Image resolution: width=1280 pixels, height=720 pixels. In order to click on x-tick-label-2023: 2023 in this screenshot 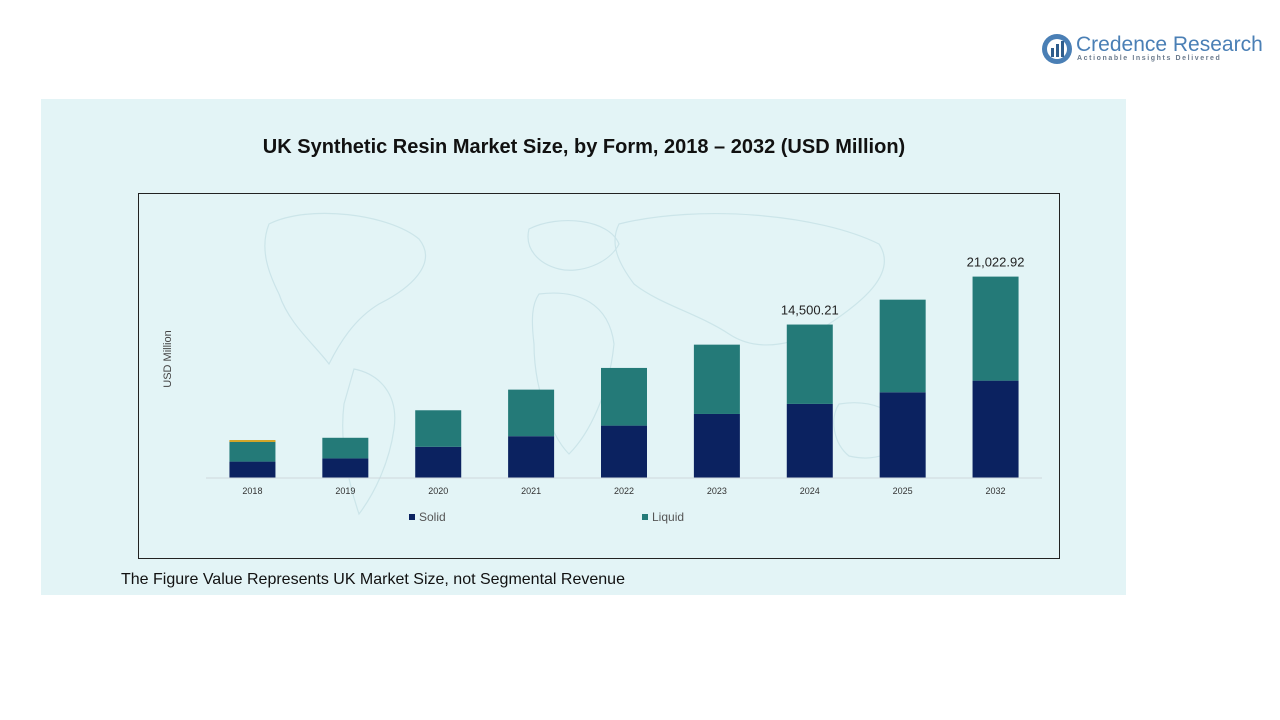, I will do `click(717, 491)`.